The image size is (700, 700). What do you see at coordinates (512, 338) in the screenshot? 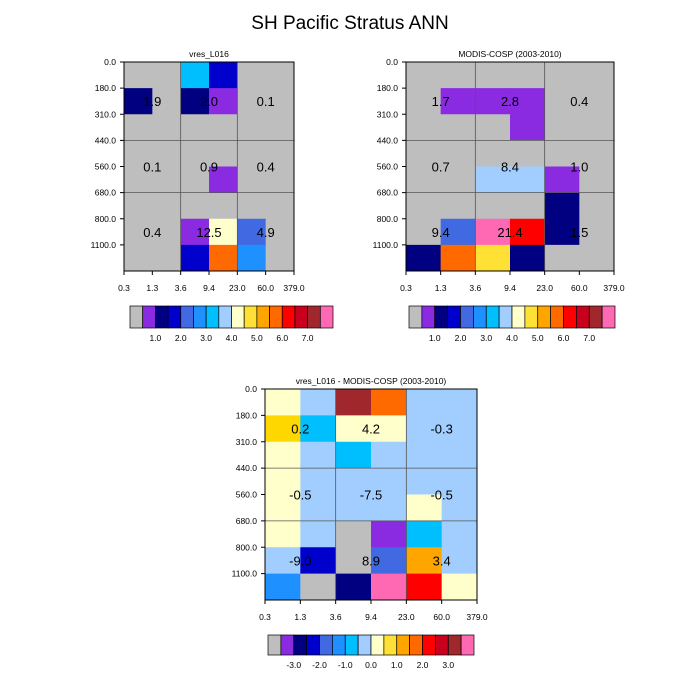
I see `colorbar-label: 4.0` at bounding box center [512, 338].